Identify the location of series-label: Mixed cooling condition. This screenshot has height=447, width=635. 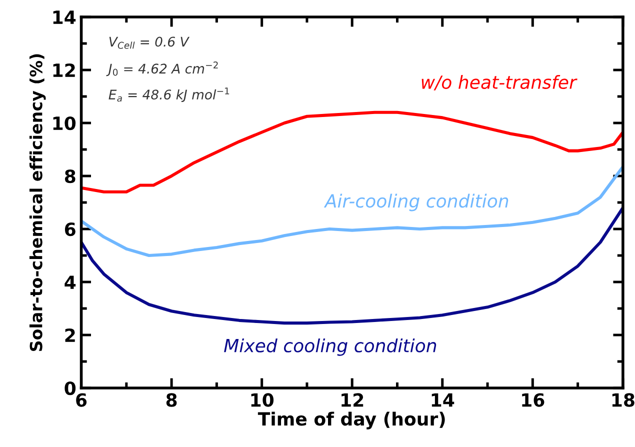
(330, 347).